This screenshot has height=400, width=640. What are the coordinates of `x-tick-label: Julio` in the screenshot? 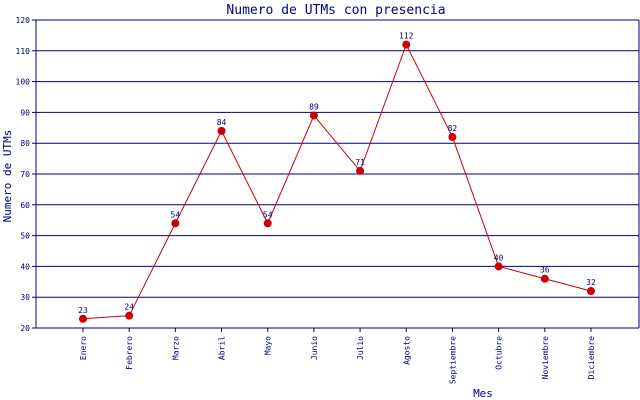 It's located at (360, 348).